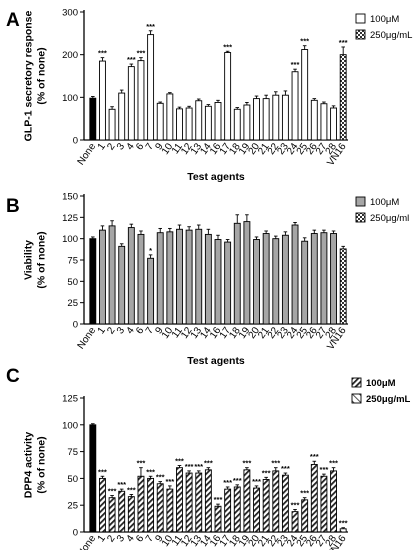 The width and height of the screenshot is (416, 555). What do you see at coordinates (70, 13) in the screenshot?
I see `y-tick-label: 300` at bounding box center [70, 13].